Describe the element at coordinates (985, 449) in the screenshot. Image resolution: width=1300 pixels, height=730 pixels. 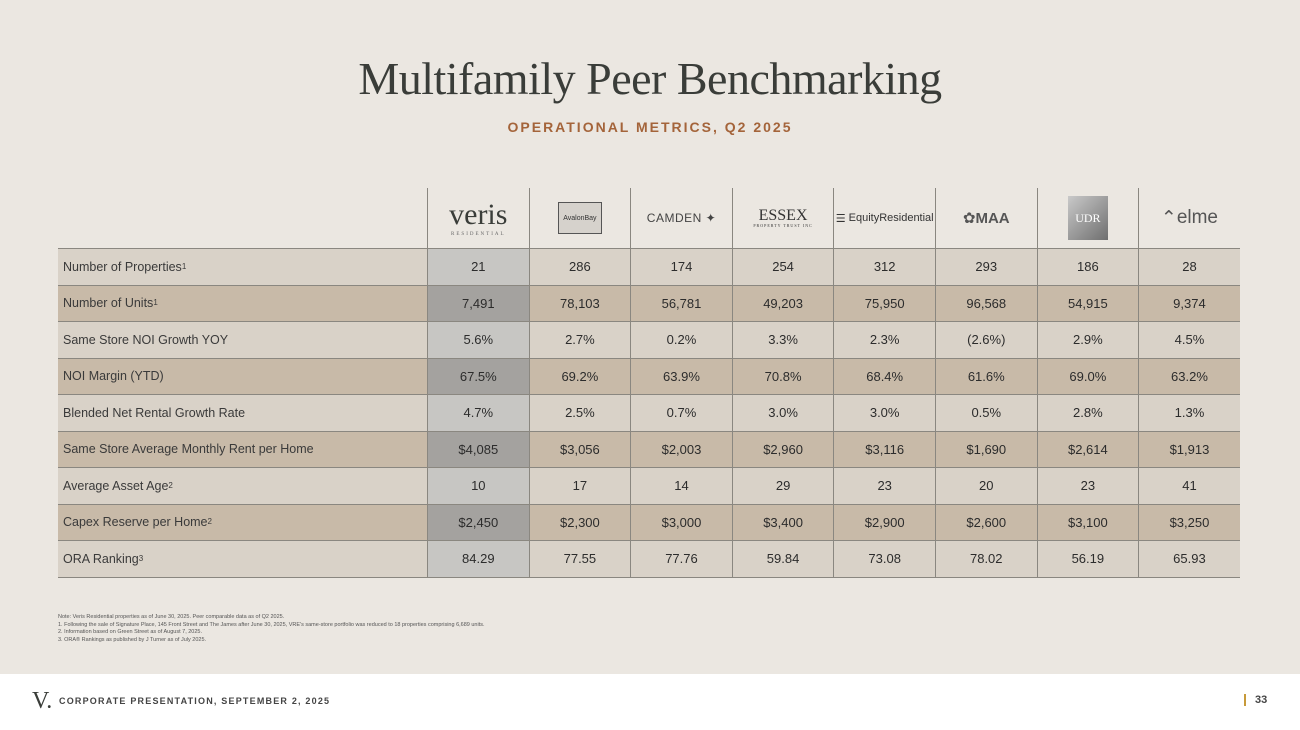
I see `table-cell: $1,690` at that location.